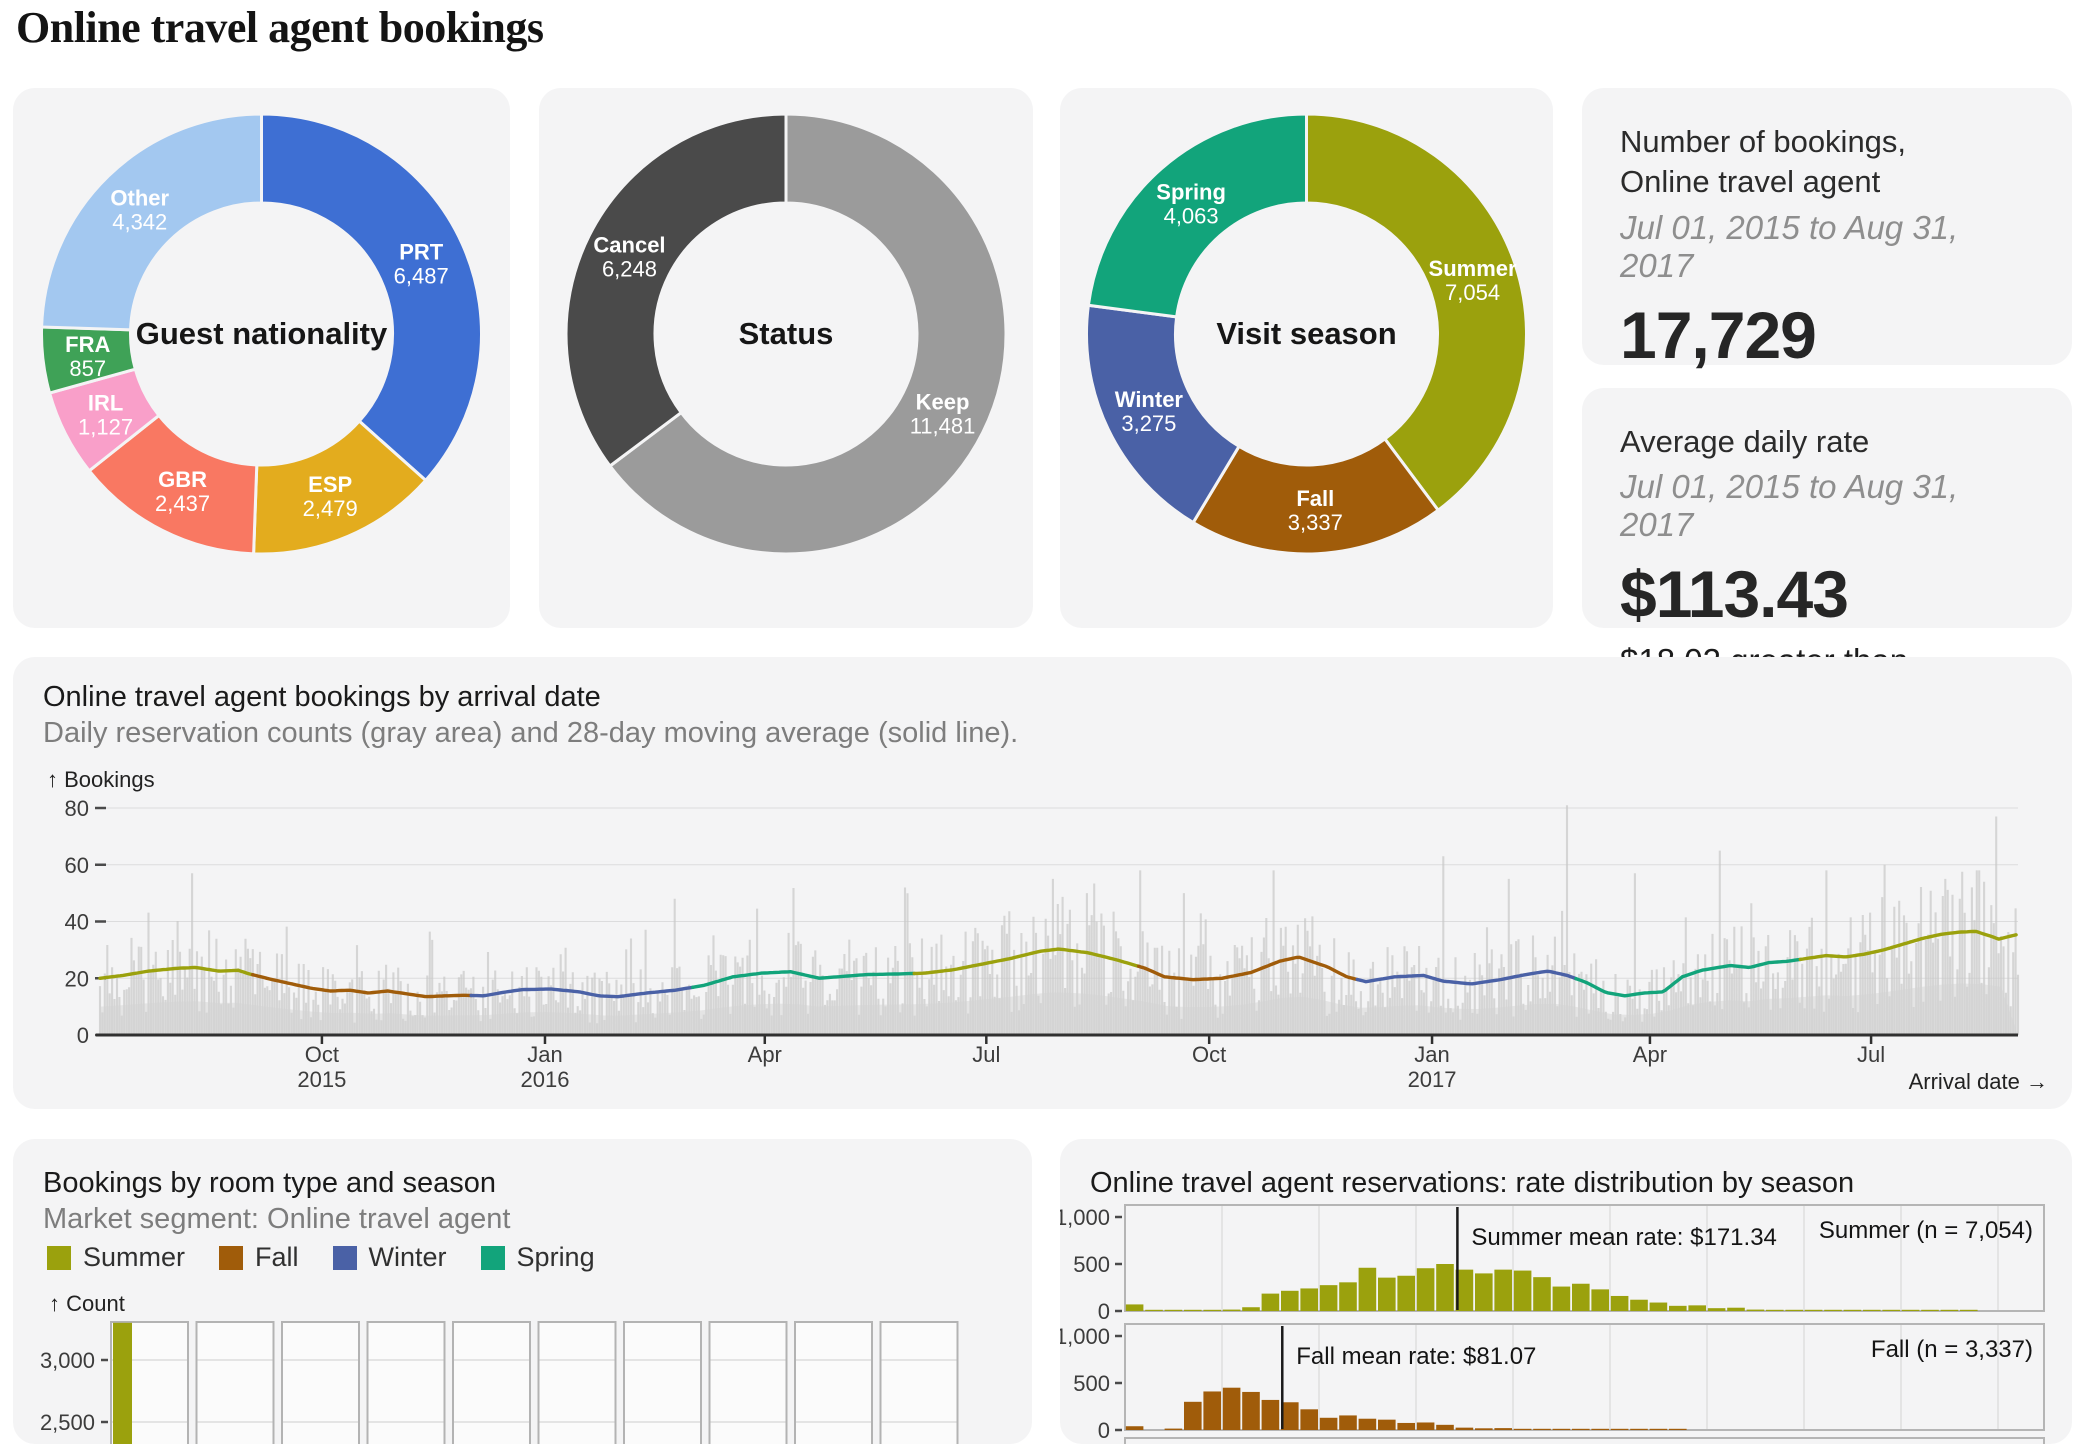  I want to click on svg-text: 2,437, so click(182, 503).